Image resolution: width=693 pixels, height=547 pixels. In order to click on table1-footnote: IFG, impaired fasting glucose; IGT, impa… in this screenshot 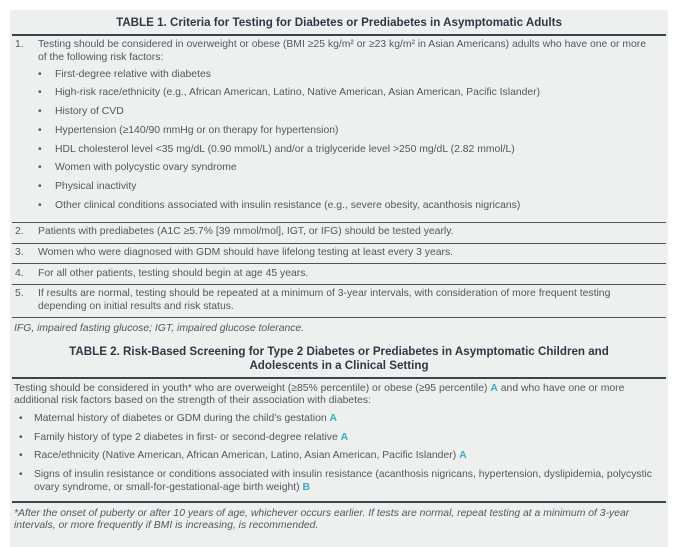, I will do `click(159, 329)`.